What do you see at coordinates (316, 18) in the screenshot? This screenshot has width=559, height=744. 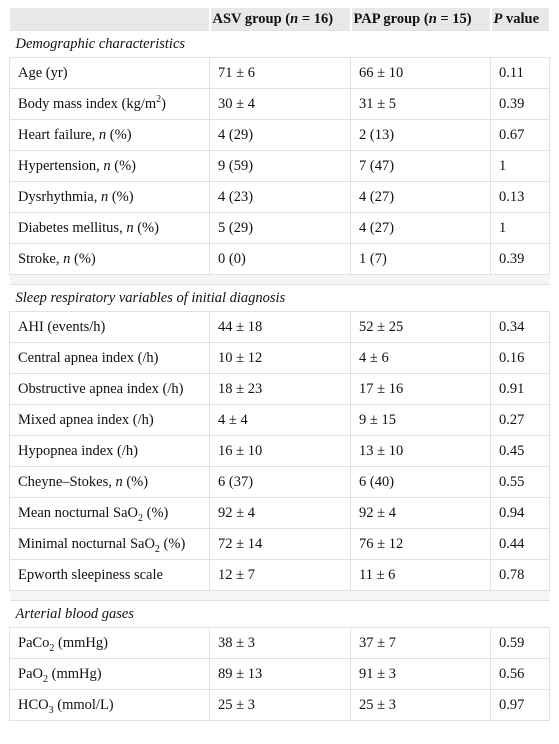 I see `text-part: = 16)` at bounding box center [316, 18].